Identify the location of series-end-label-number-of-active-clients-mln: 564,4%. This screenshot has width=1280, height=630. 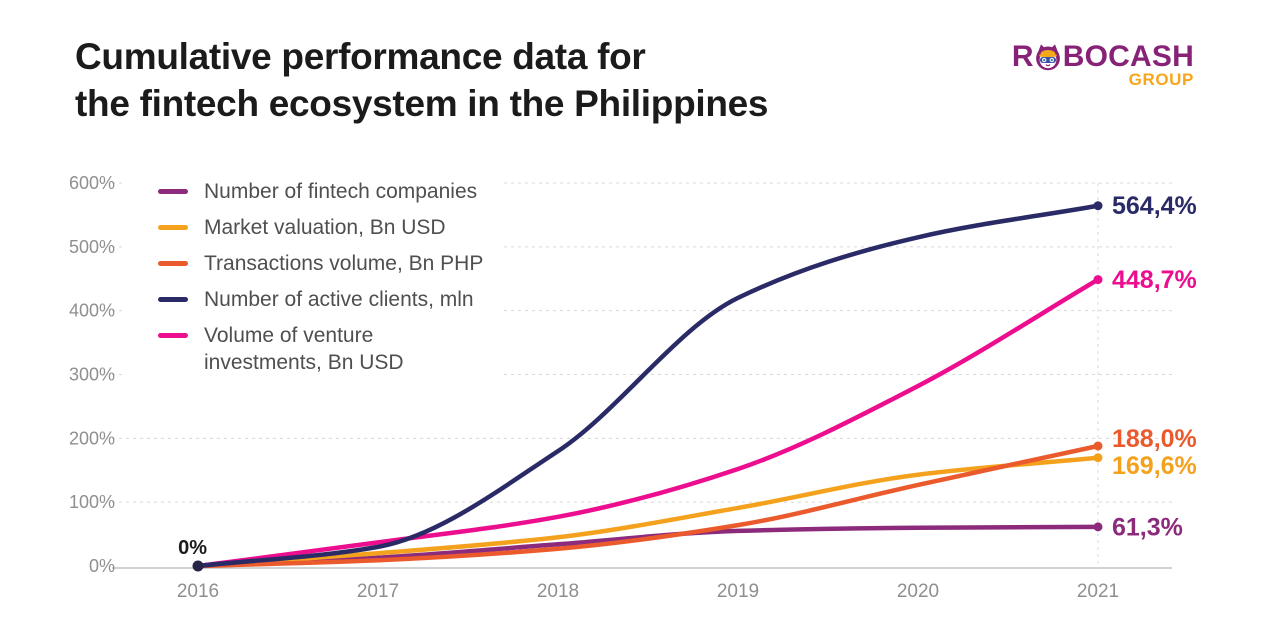
(1154, 206).